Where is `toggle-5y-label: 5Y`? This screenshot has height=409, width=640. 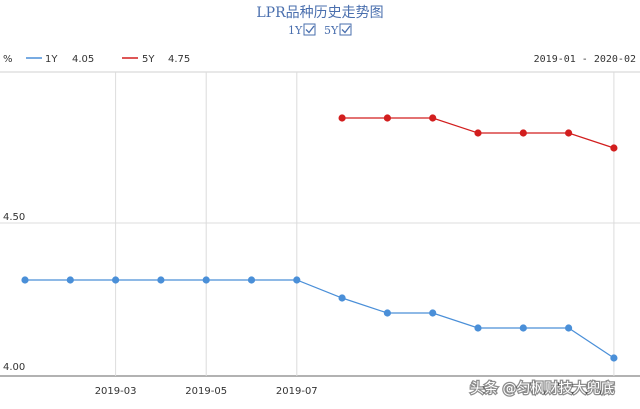
toggle-5y-label: 5Y is located at coordinates (331, 30).